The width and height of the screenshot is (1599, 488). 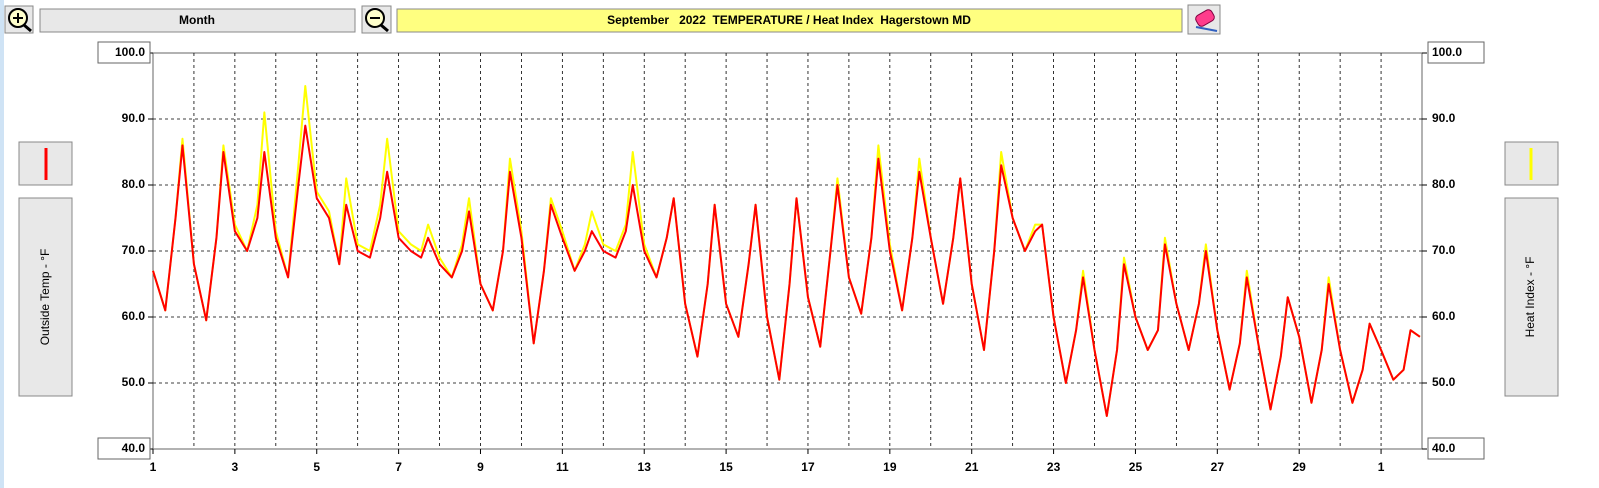 I want to click on window-edge, so click(x=2, y=244).